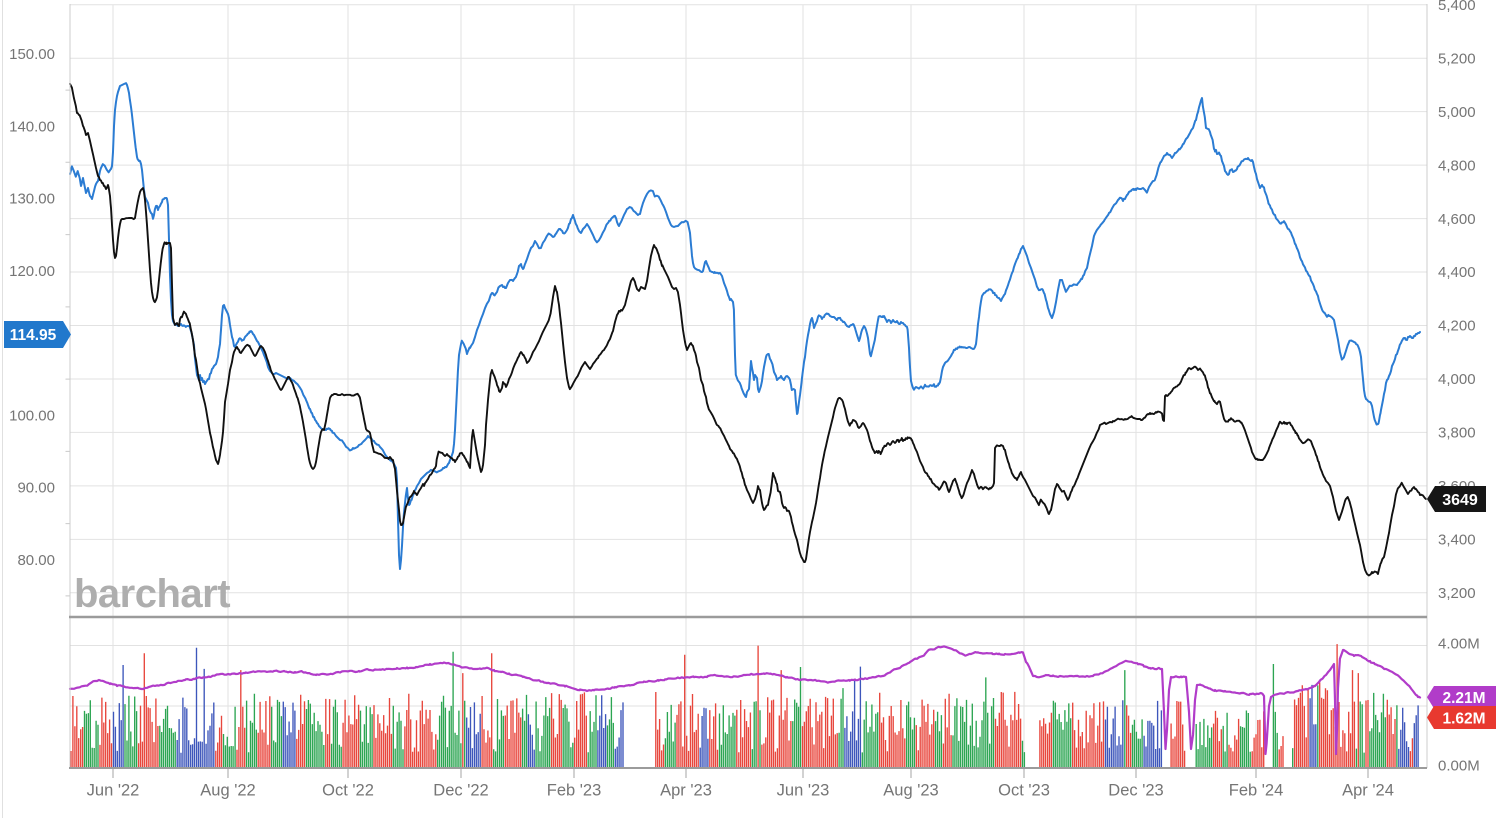 Image resolution: width=1496 pixels, height=823 pixels. I want to click on svg-text: Apr '23, so click(686, 791).